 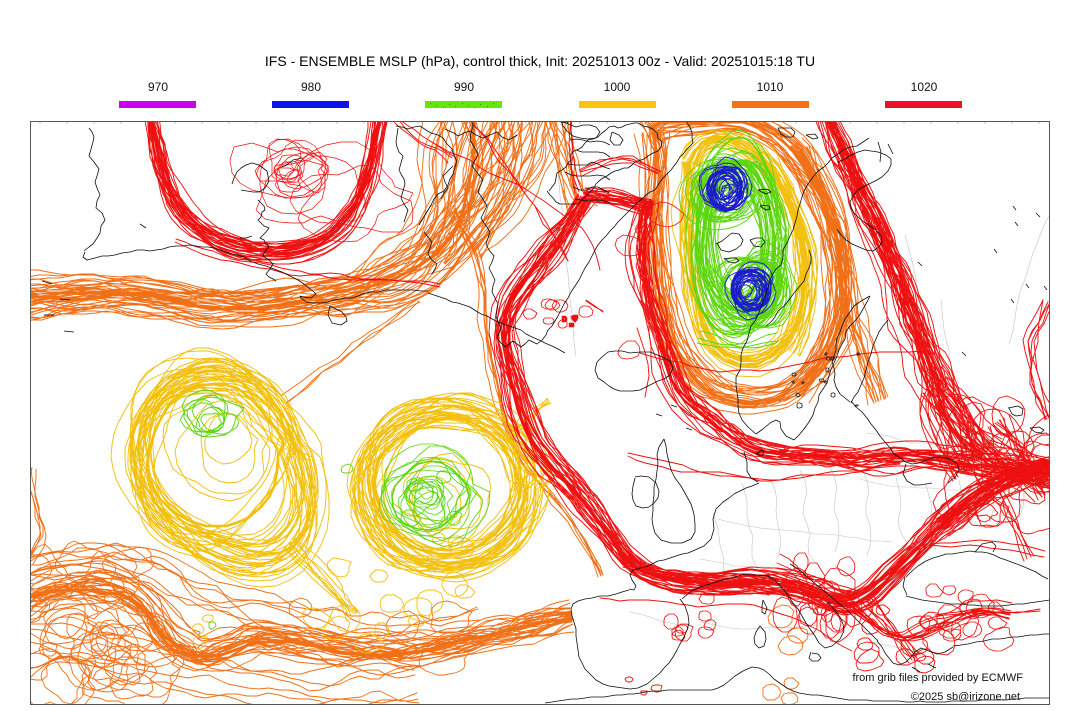 I want to click on svg-text: 990, so click(x=464, y=87).